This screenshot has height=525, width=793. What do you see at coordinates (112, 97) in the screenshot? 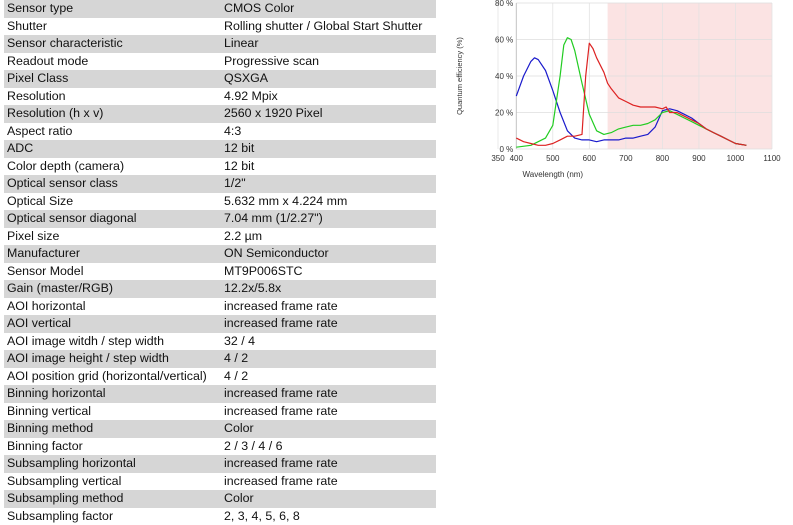
I see `spec-label: Resolution` at bounding box center [112, 97].